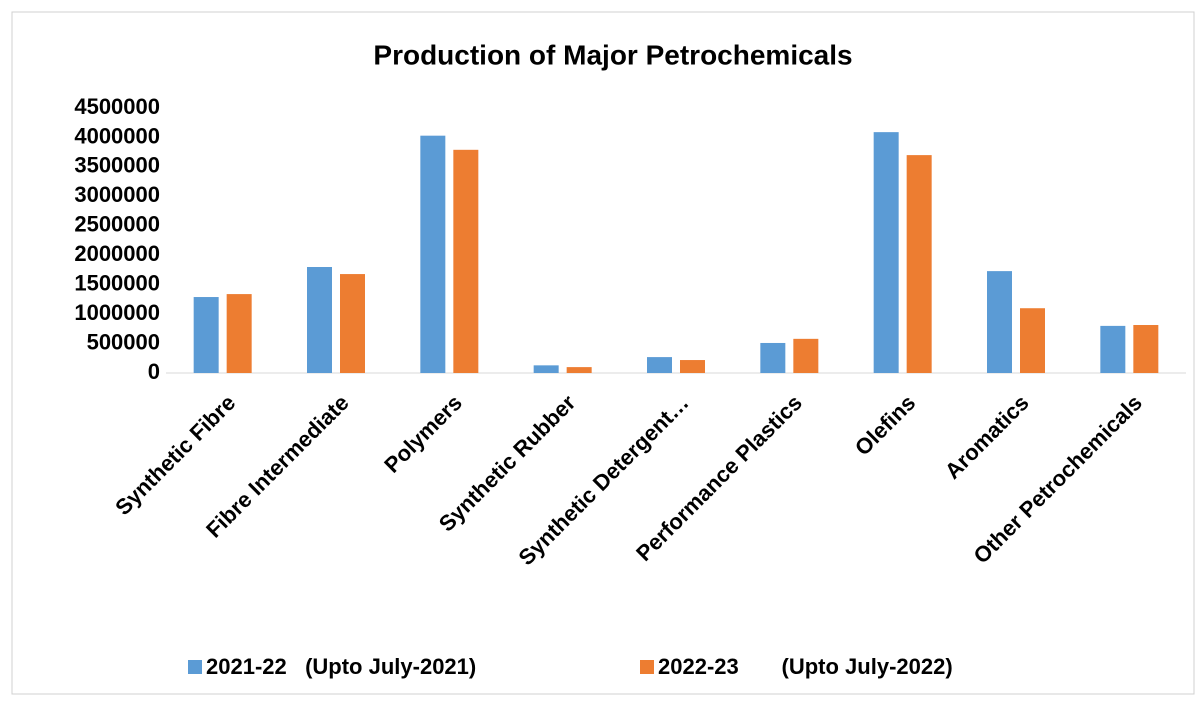  Describe the element at coordinates (341, 666) in the screenshot. I see `legend-label: 2021-22 (Upto July-2021)` at that location.